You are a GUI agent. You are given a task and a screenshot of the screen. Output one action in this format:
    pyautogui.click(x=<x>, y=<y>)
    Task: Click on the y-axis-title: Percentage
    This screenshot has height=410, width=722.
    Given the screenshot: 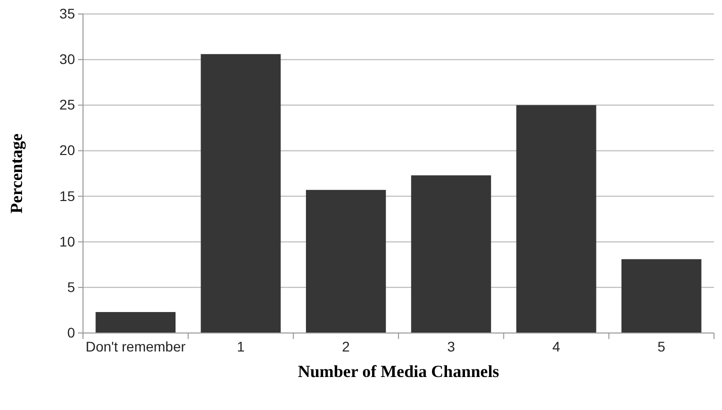 What is the action you would take?
    pyautogui.click(x=16, y=173)
    